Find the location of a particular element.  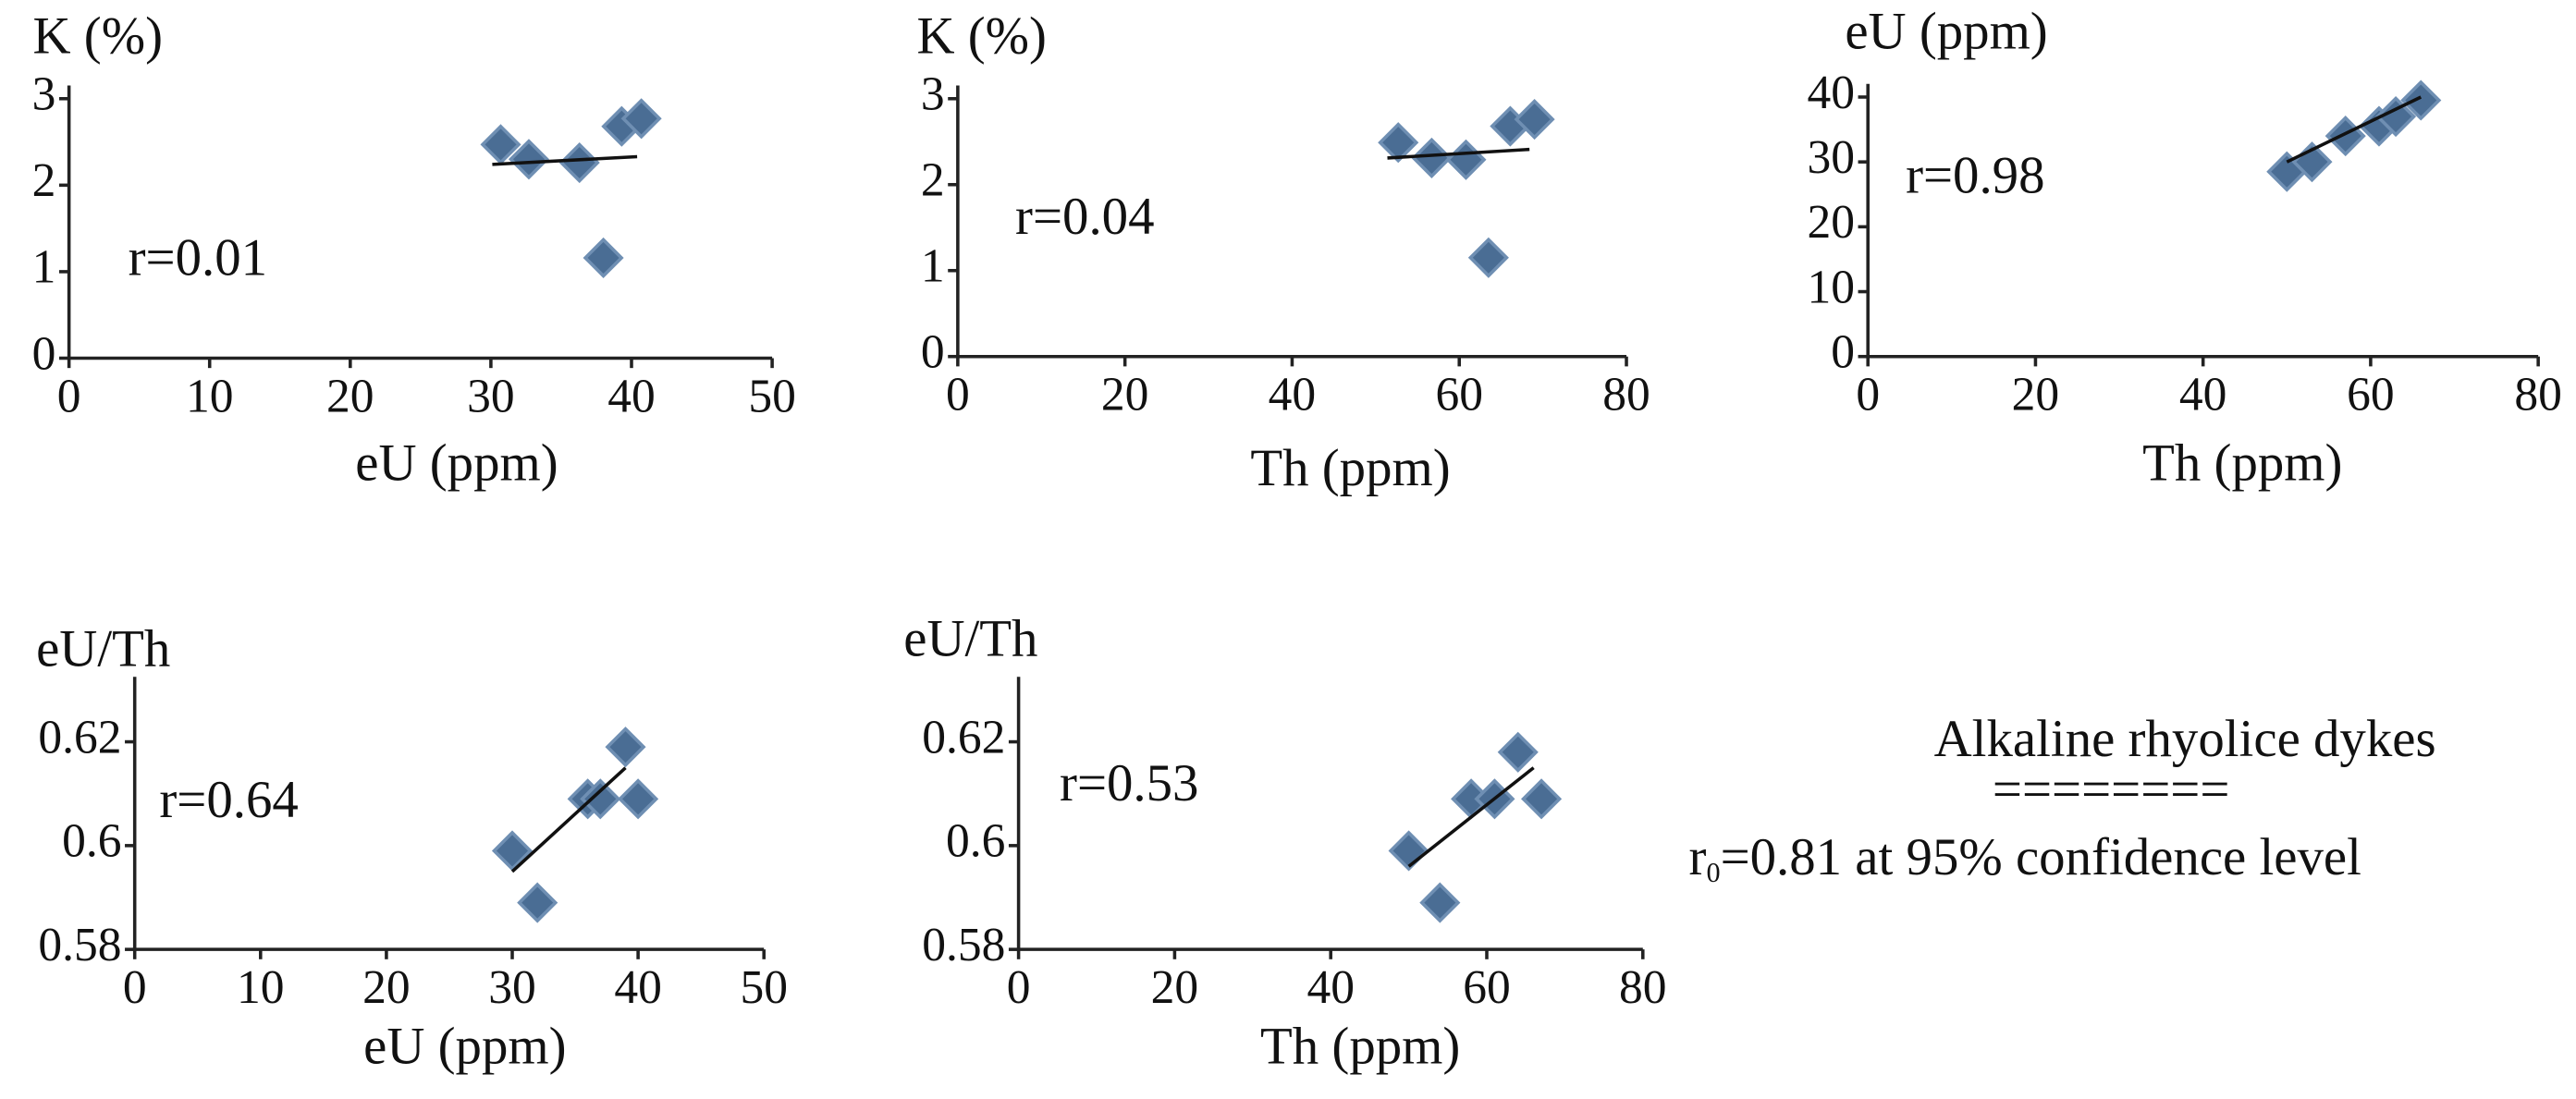

note-confidence: r0=0.81 at 95% confidence level is located at coordinates (2025, 858).